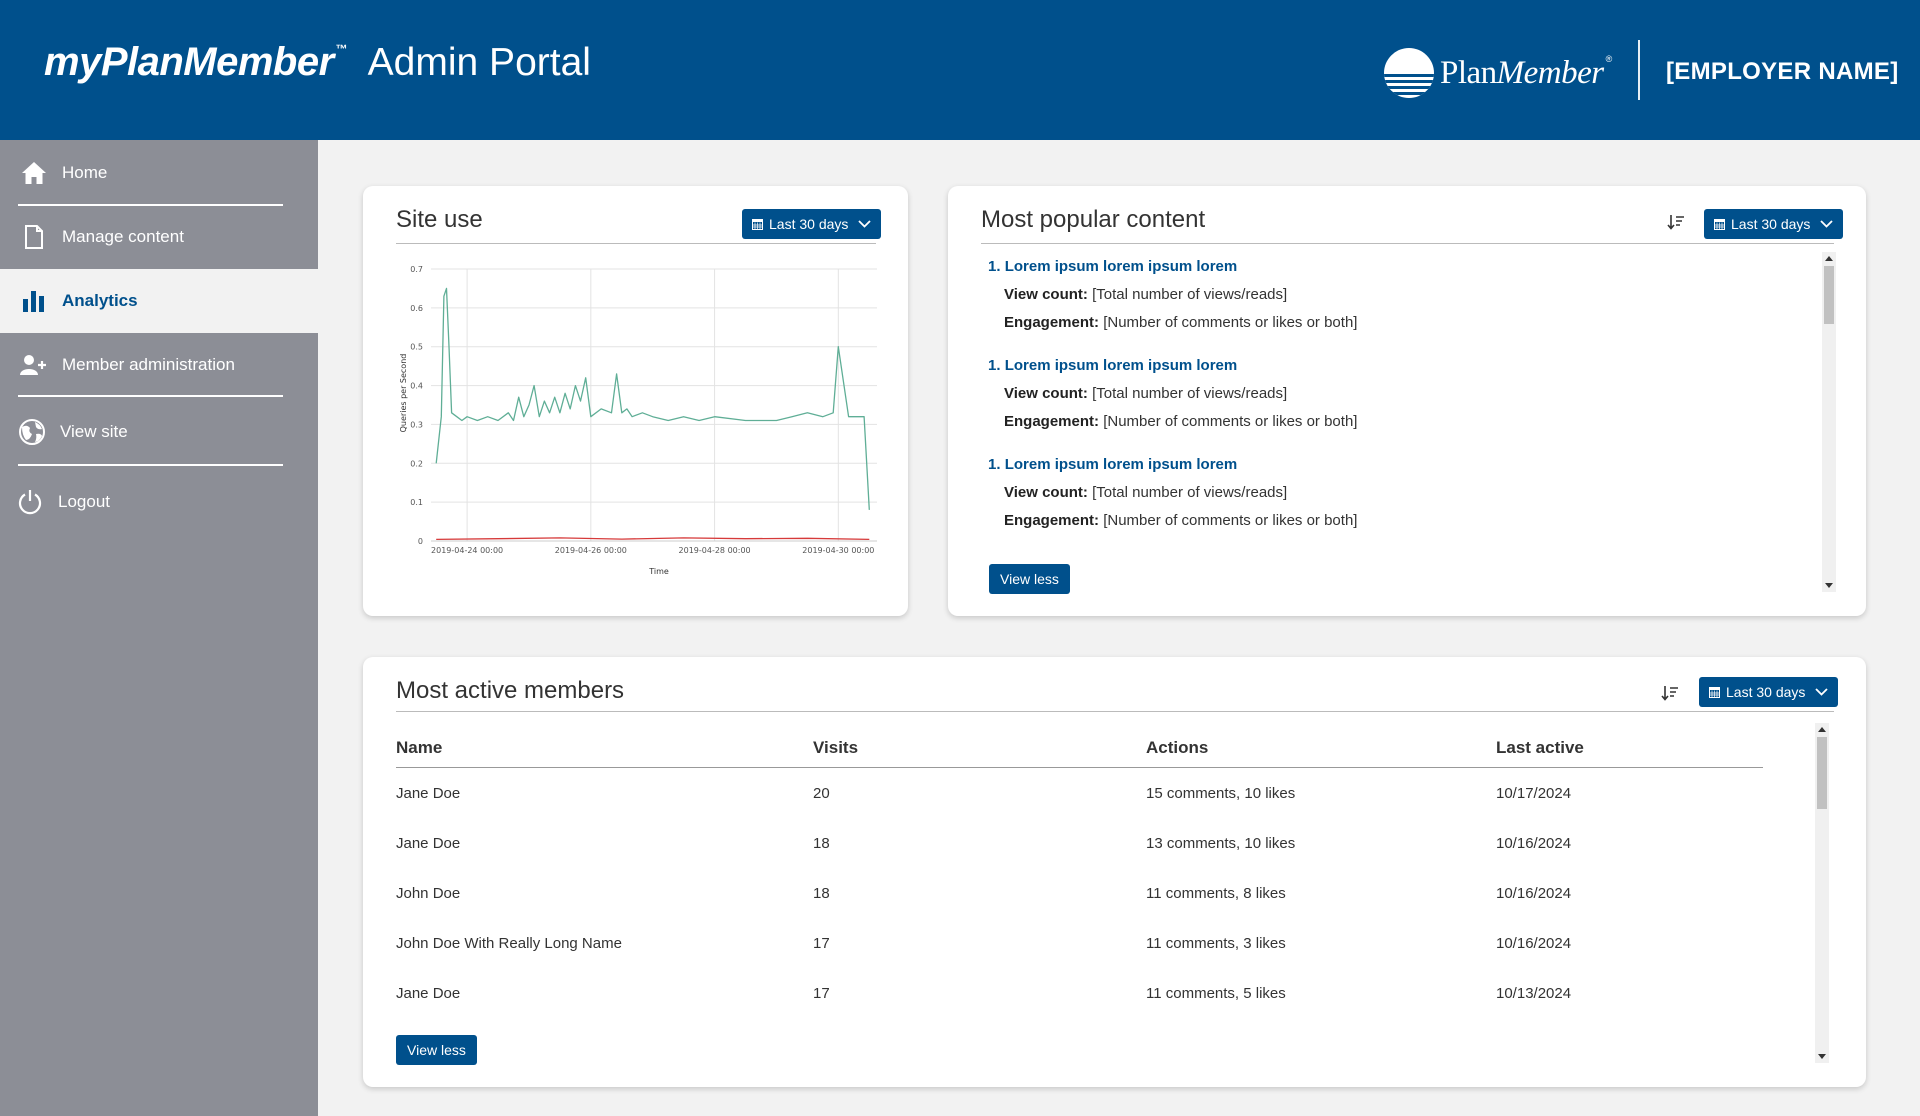  Describe the element at coordinates (1639, 70) in the screenshot. I see `header-divider` at that location.